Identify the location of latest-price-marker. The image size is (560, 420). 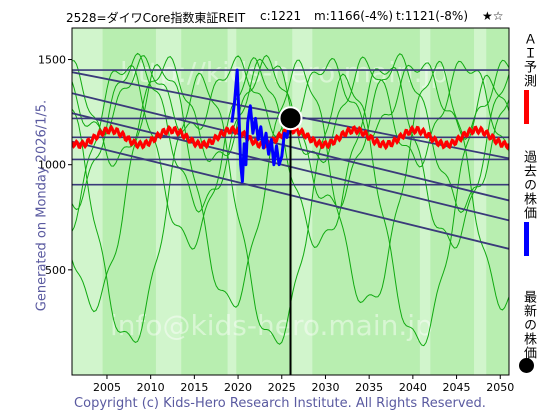
(290, 240).